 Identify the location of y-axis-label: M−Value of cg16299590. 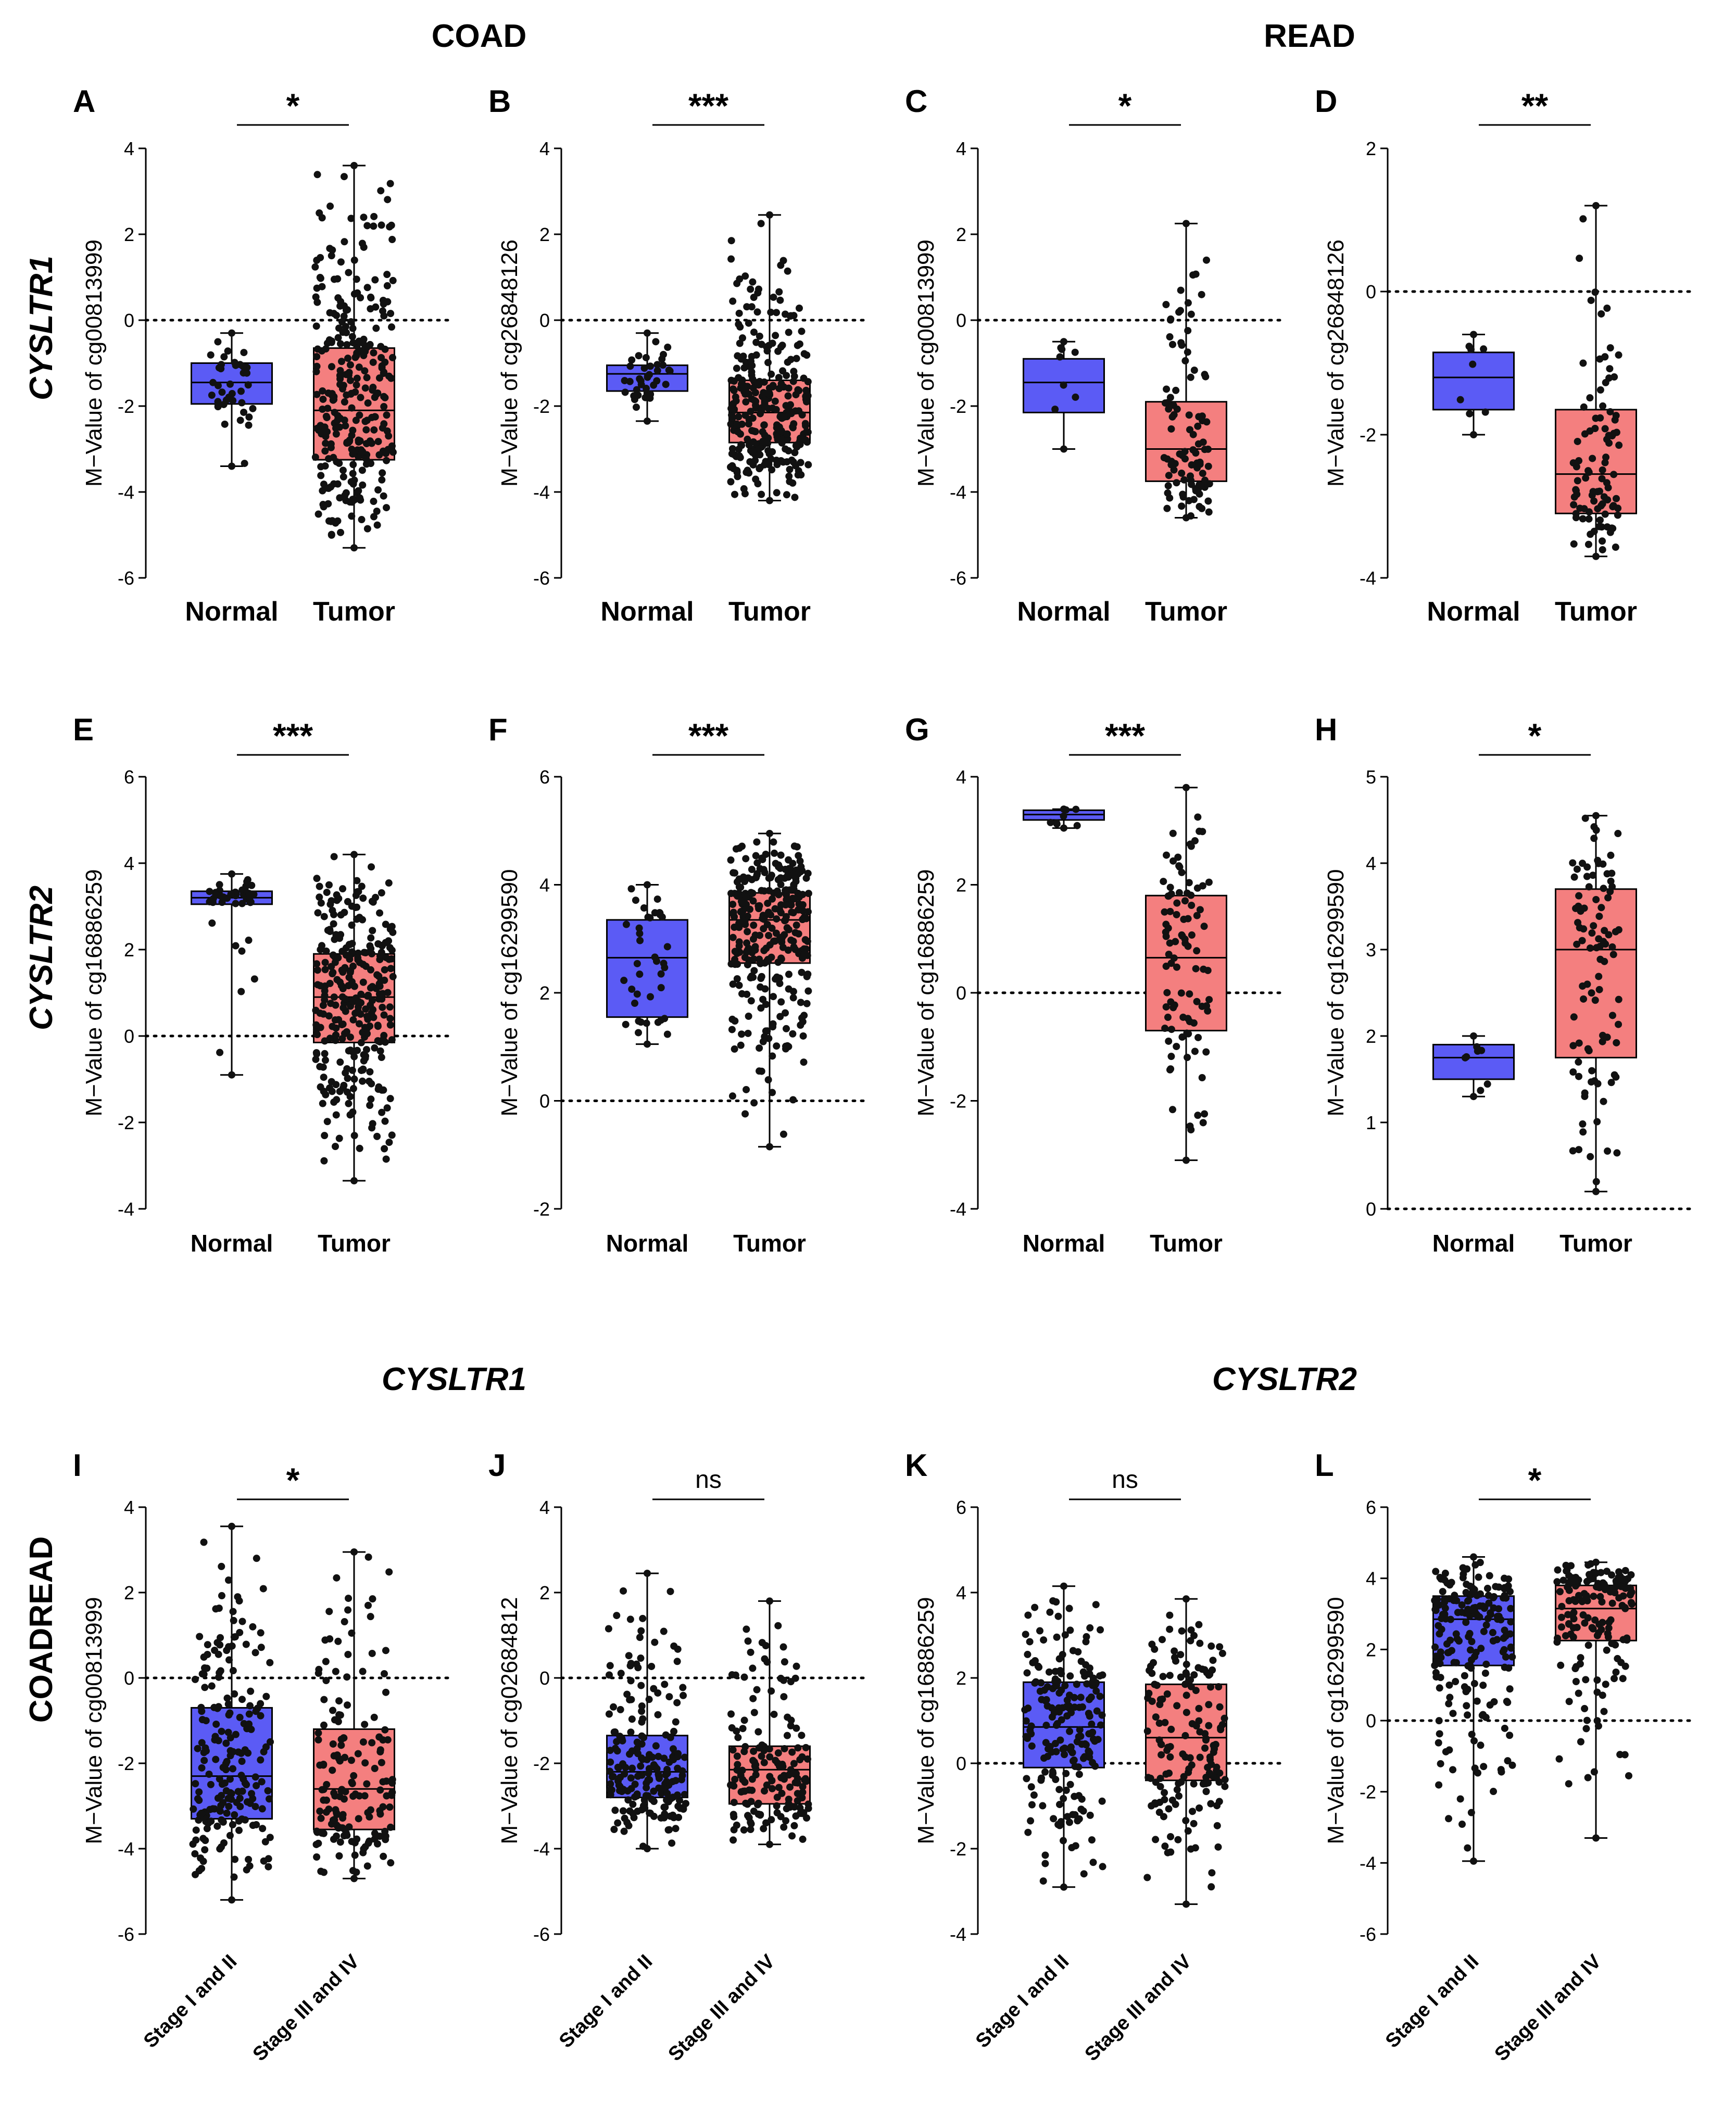
(1336, 993).